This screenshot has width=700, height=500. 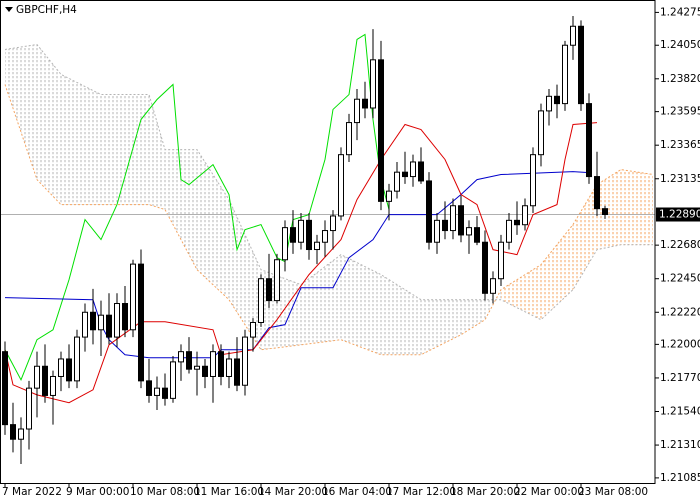 What do you see at coordinates (421, 492) in the screenshot?
I see `x-tick-label: 17 Mar 12:00` at bounding box center [421, 492].